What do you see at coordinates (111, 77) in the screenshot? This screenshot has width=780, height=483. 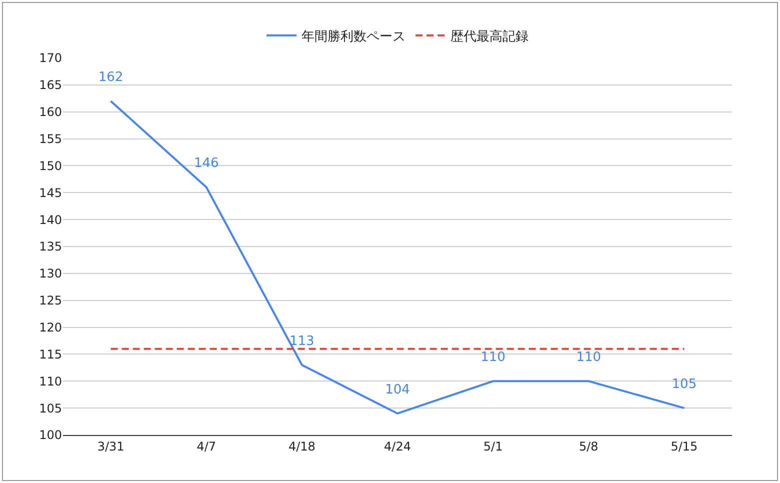 I see `data-label: 162` at bounding box center [111, 77].